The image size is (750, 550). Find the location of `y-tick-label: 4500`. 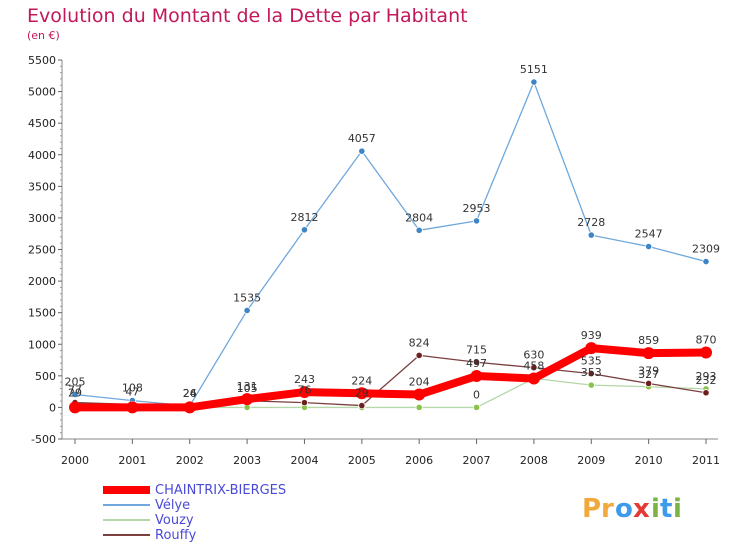

y-tick-label: 4500 is located at coordinates (42, 123).